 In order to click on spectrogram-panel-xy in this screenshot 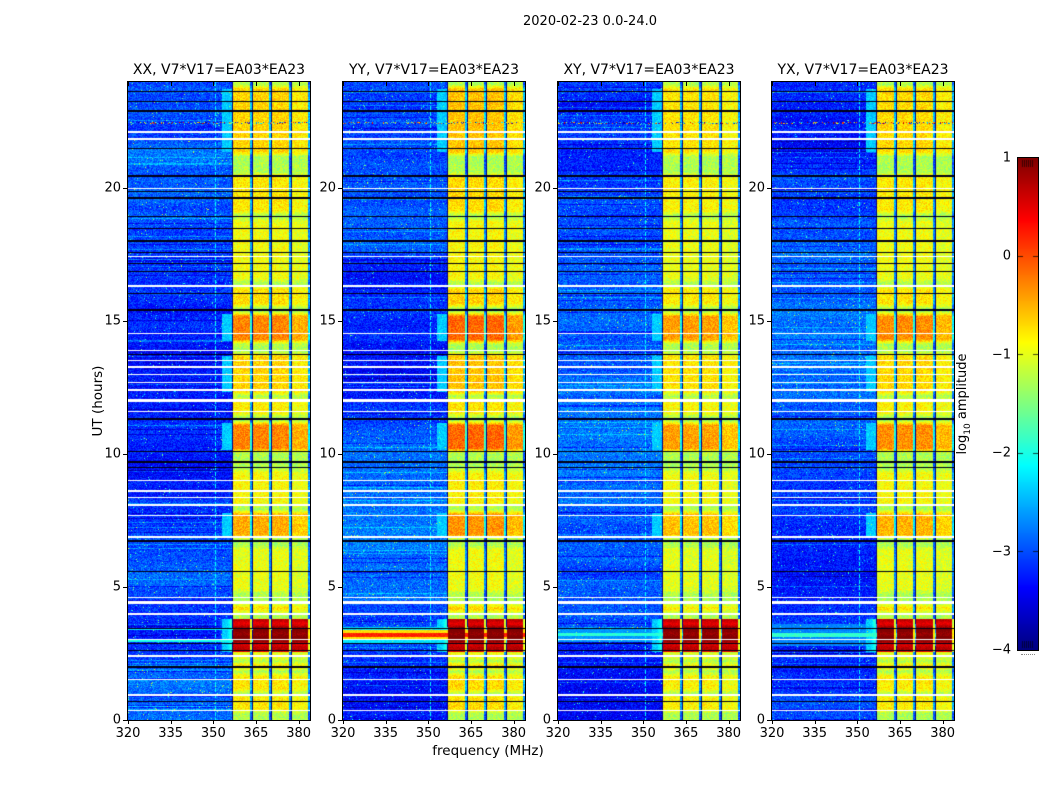, I will do `click(649, 401)`.